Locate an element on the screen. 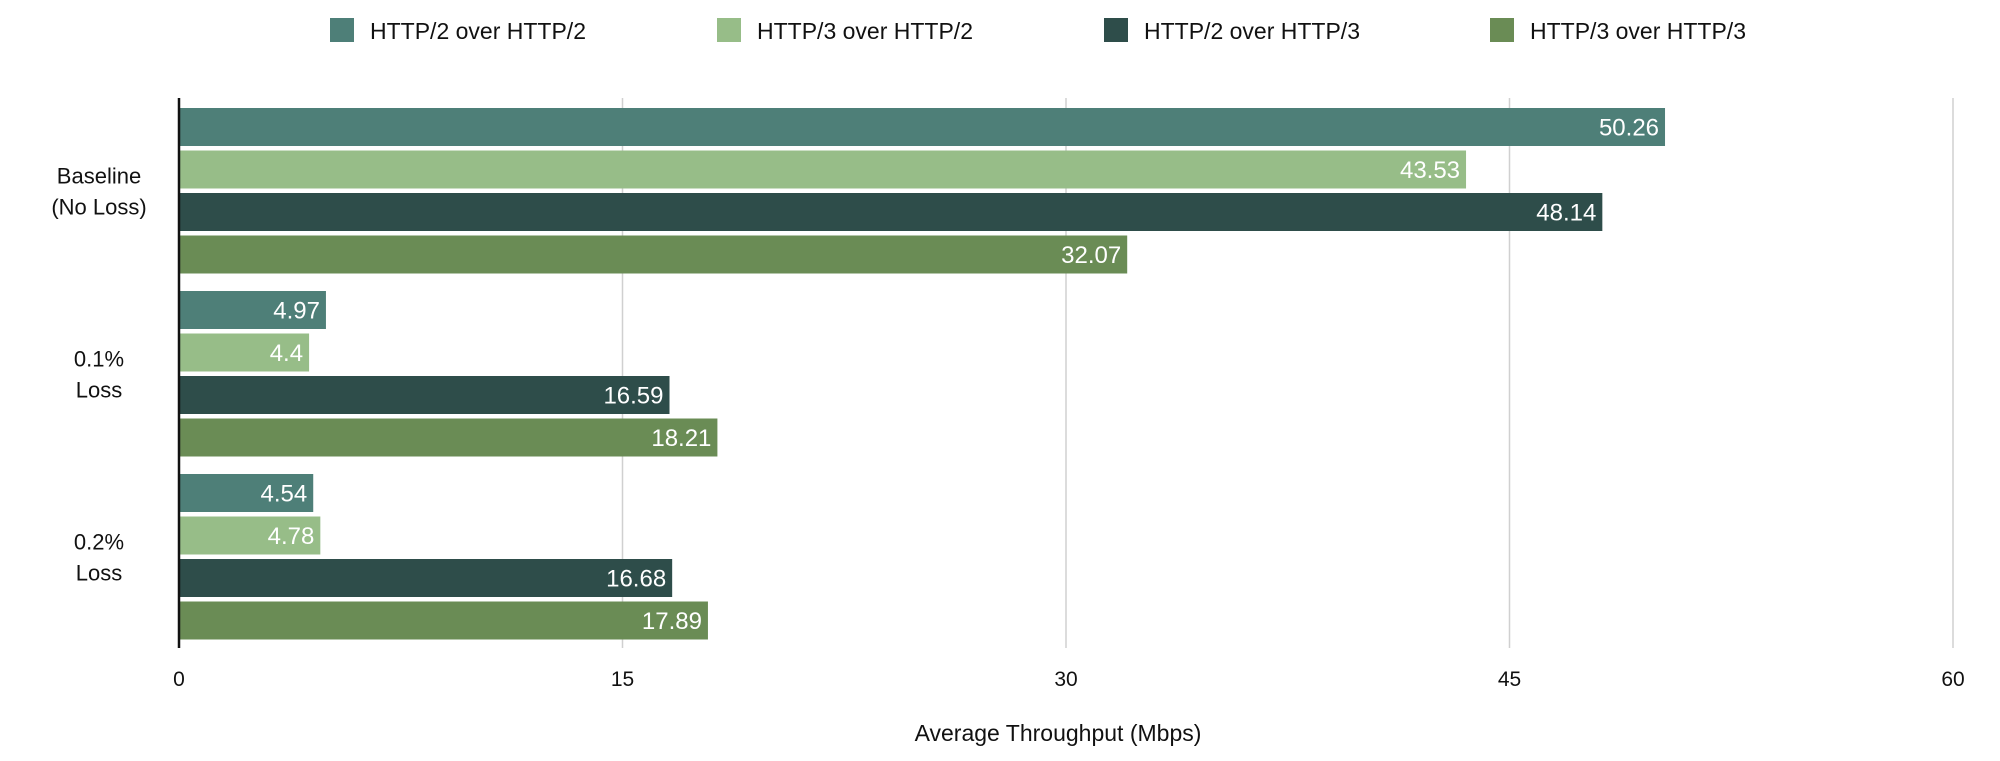  category-label: 0.1% Loss is located at coordinates (99, 374).